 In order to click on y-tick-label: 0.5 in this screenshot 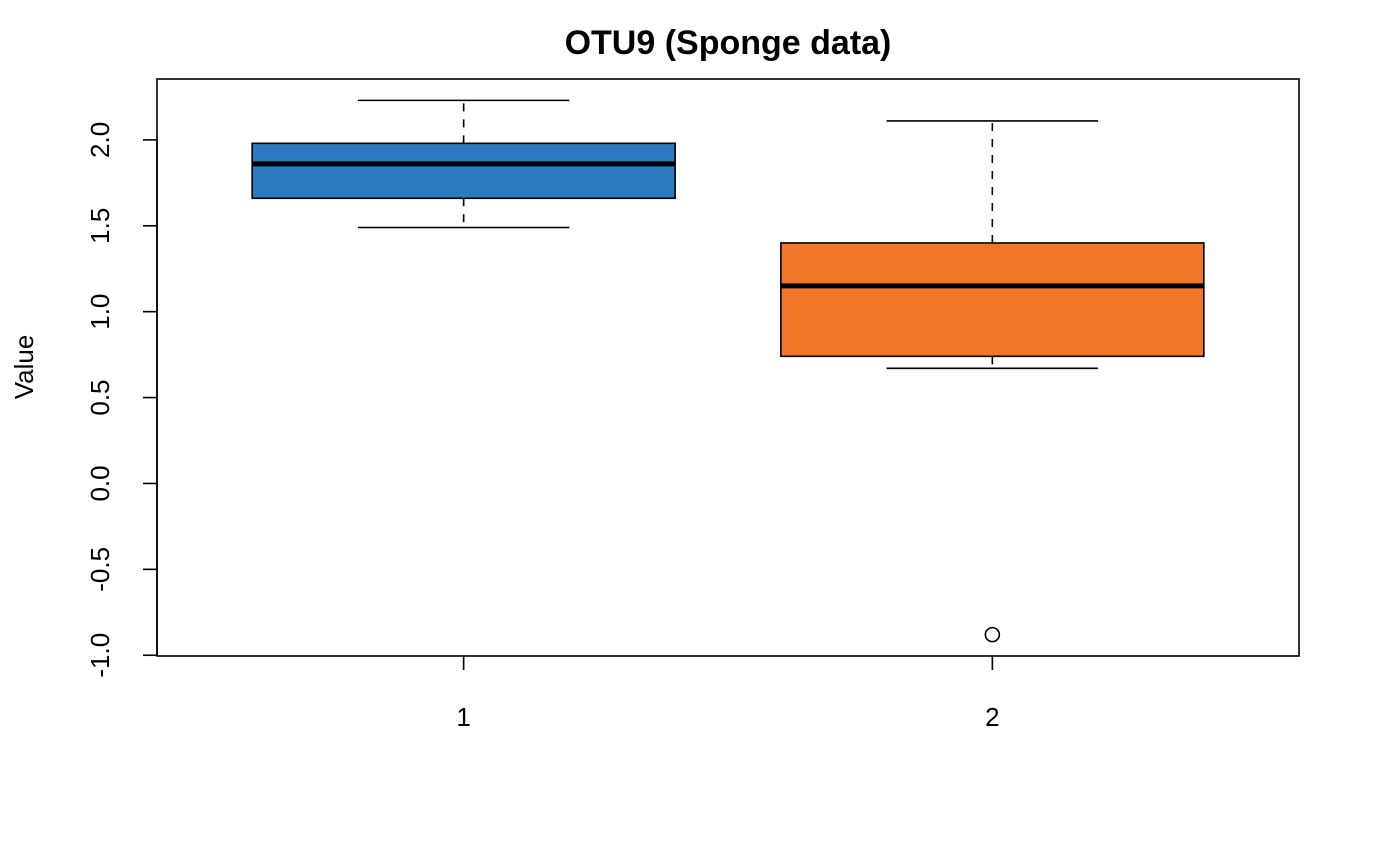, I will do `click(100, 397)`.